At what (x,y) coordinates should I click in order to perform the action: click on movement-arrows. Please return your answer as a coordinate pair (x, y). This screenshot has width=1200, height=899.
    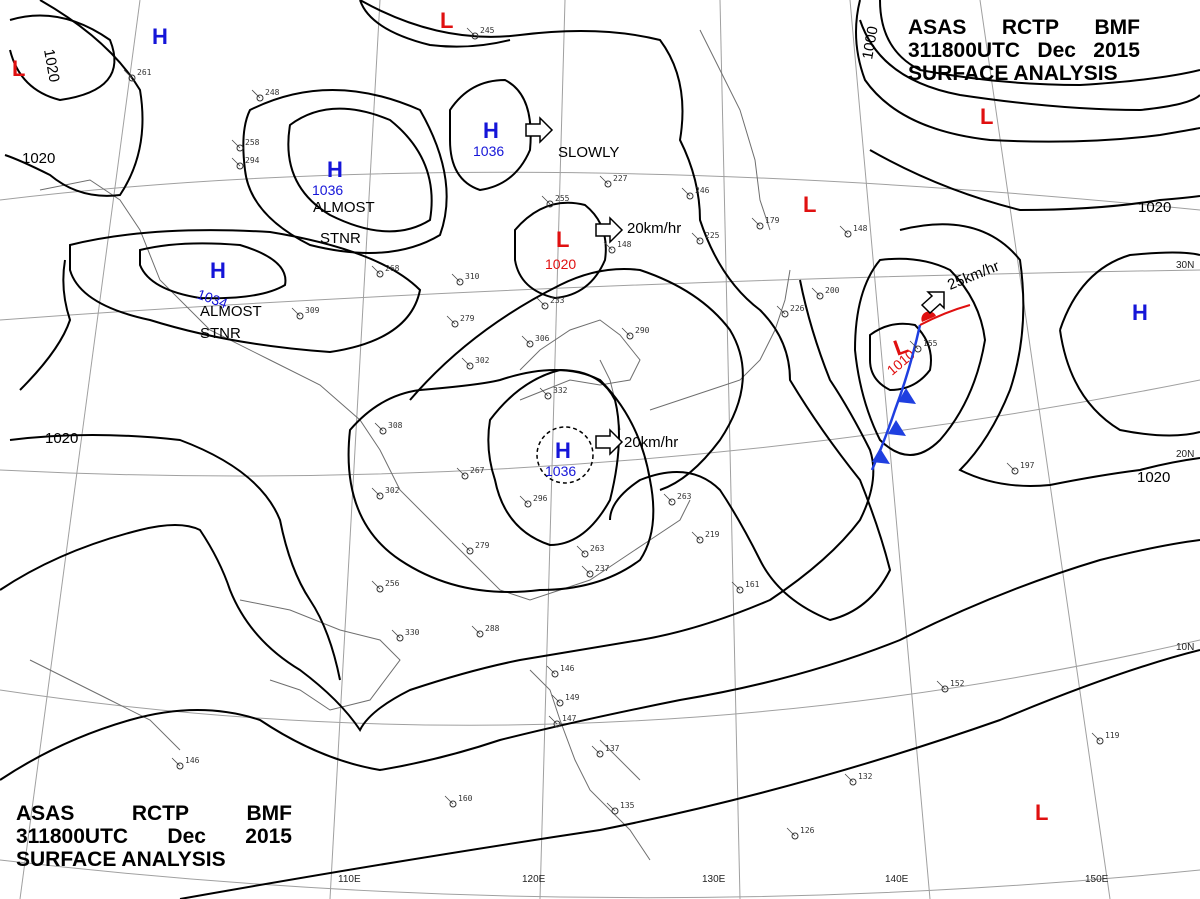
    Looking at the image, I should click on (735, 286).